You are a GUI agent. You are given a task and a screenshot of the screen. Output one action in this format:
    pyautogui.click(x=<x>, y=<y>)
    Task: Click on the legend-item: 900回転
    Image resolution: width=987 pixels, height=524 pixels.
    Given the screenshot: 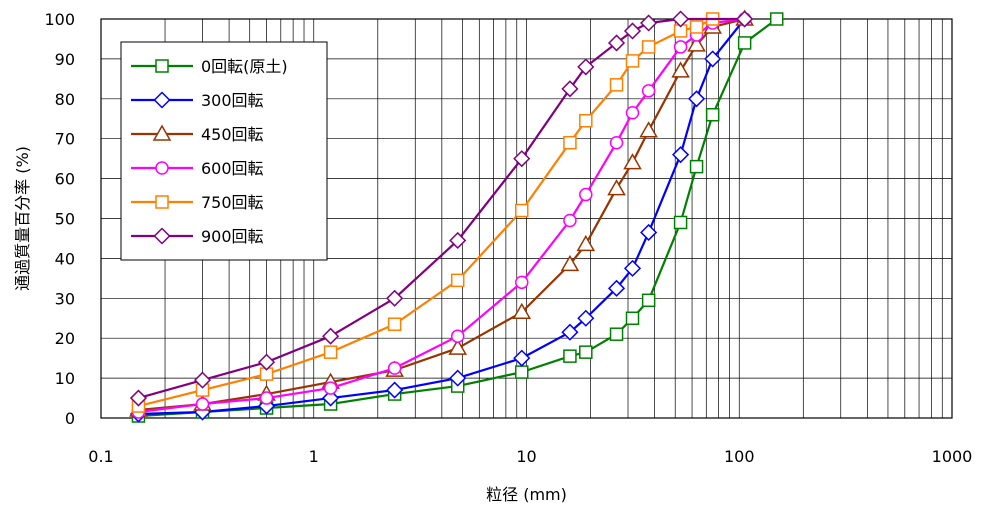 What is the action you would take?
    pyautogui.click(x=197, y=236)
    